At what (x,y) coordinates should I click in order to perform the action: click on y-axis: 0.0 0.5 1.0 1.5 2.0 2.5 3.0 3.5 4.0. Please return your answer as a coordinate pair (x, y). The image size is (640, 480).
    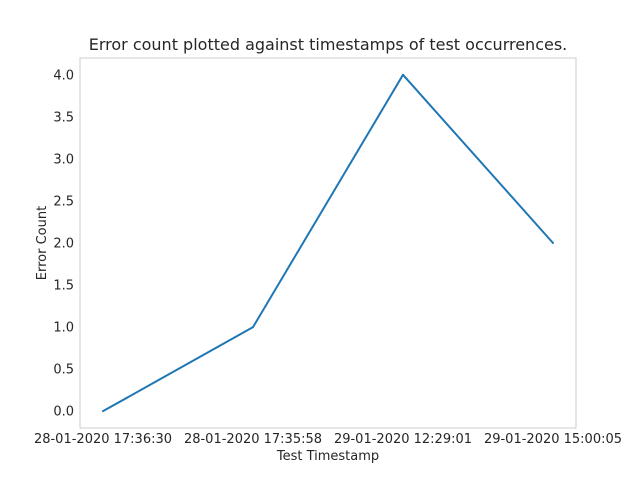
    Looking at the image, I should click on (63, 243).